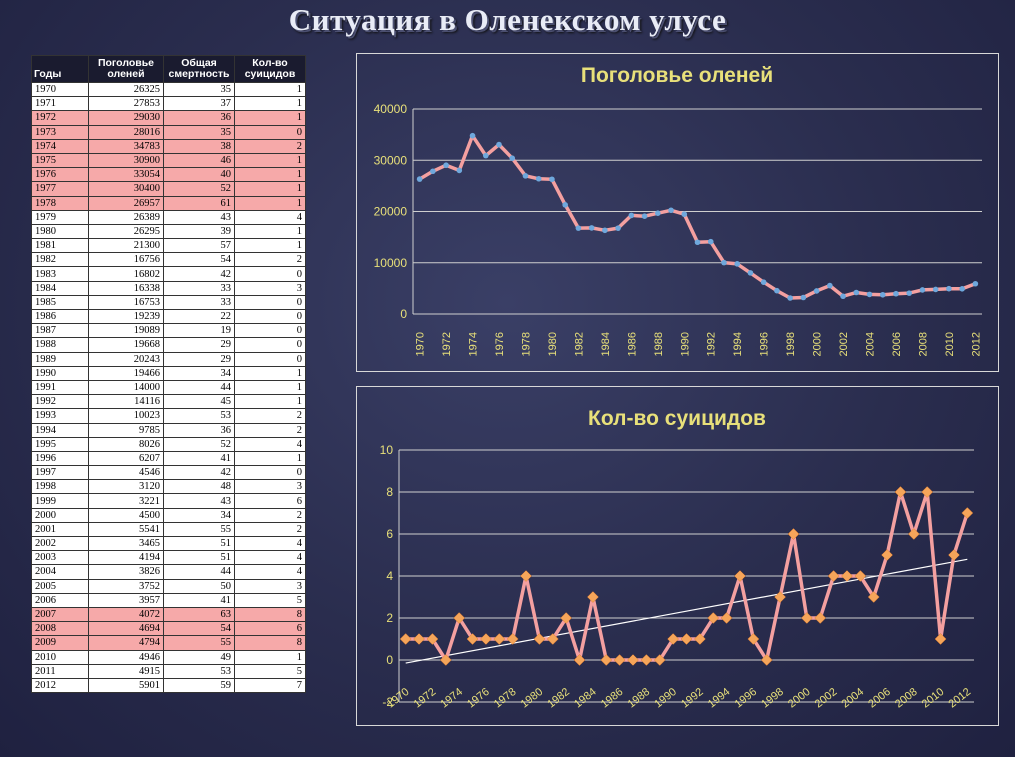 The width and height of the screenshot is (1015, 757). What do you see at coordinates (168, 387) in the screenshot?
I see `table-row: 1991 14000 44 1` at bounding box center [168, 387].